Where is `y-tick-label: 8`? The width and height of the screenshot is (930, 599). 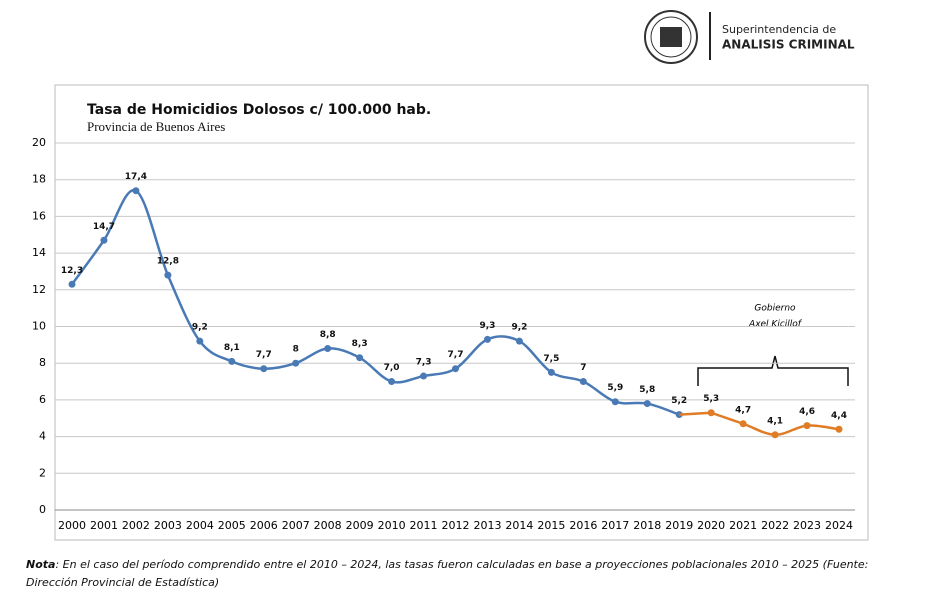
y-tick-label: 8 is located at coordinates (42, 362).